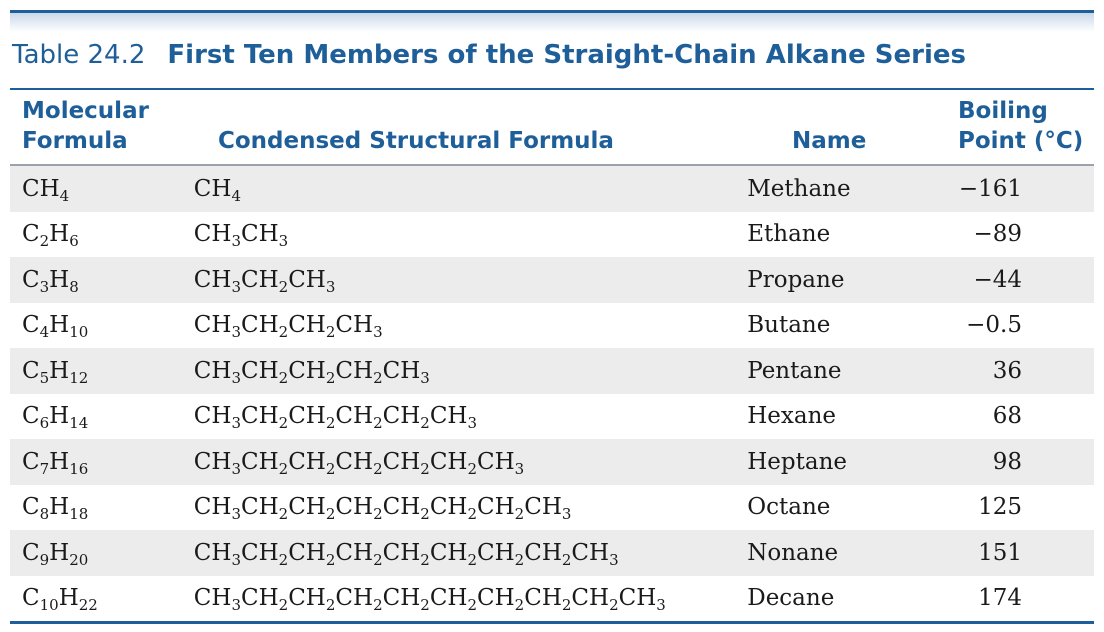 Image resolution: width=1104 pixels, height=632 pixels. Describe the element at coordinates (1000, 507) in the screenshot. I see `boiling-point-cell: 125` at that location.